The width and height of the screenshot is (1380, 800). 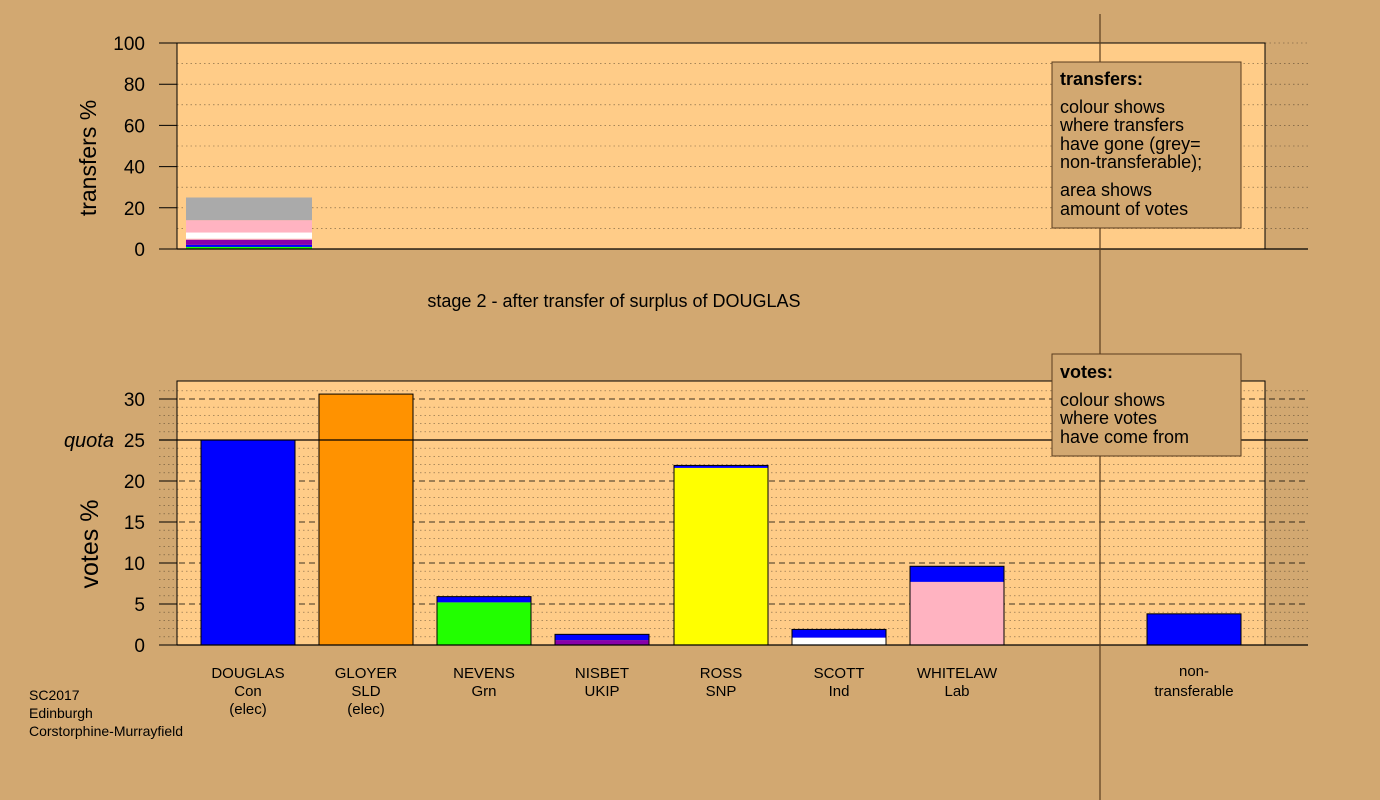 I want to click on votes-y-tick-label: 0, so click(x=139, y=646).